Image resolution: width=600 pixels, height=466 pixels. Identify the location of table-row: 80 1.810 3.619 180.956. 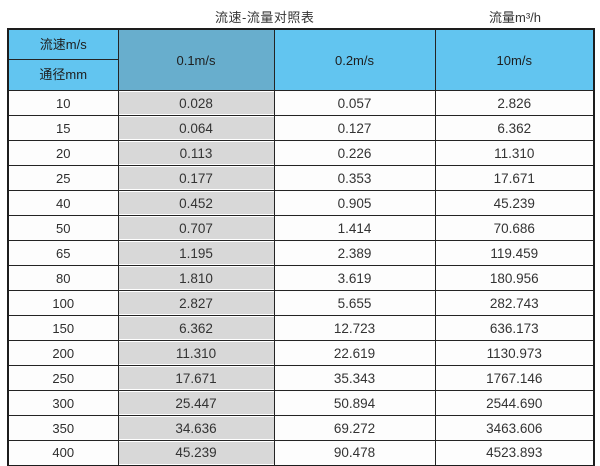
(301, 278).